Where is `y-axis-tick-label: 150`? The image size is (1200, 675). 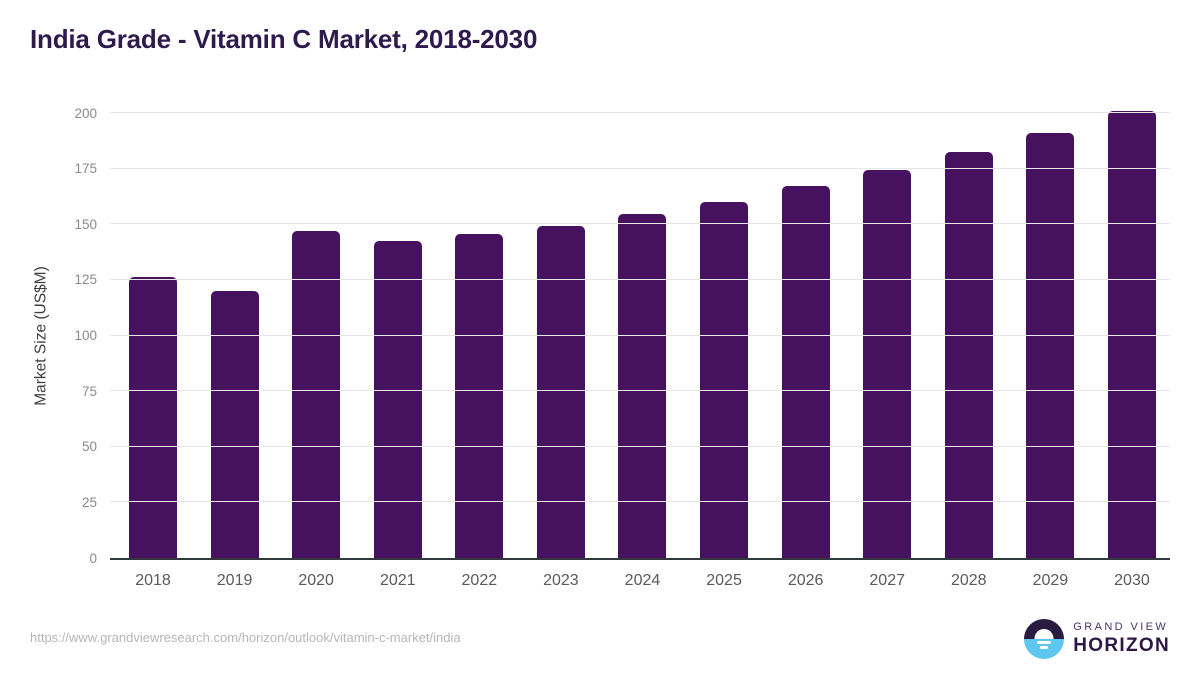
y-axis-tick-label: 150 is located at coordinates (85, 224).